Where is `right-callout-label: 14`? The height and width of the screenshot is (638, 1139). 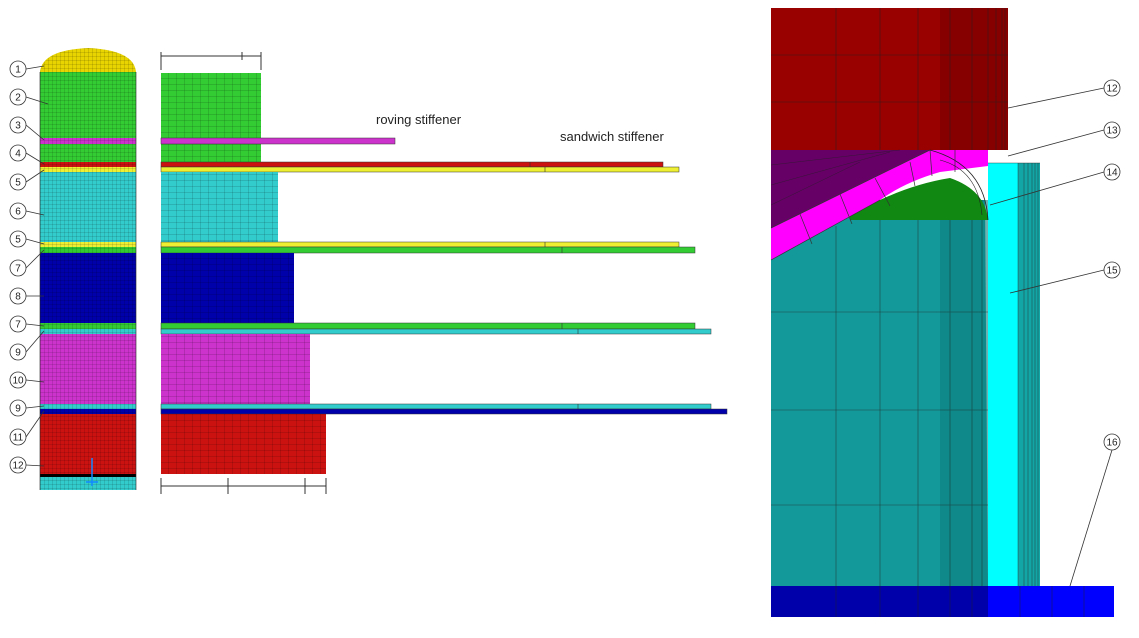 right-callout-label: 14 is located at coordinates (1112, 173).